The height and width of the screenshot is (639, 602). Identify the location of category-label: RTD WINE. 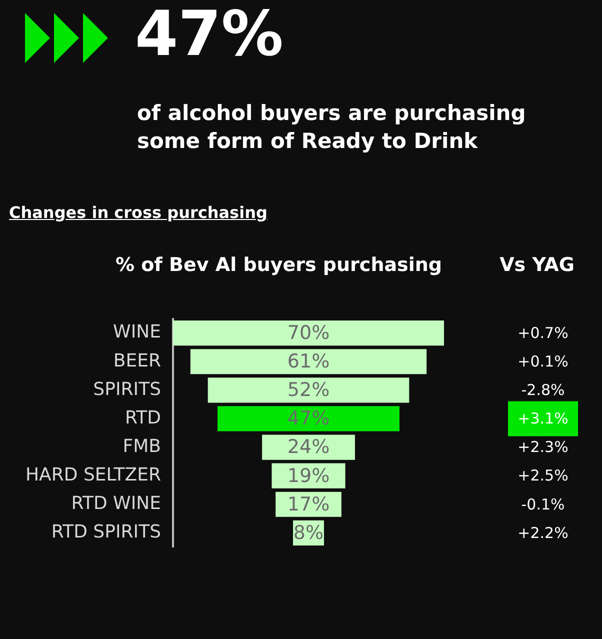
(116, 503).